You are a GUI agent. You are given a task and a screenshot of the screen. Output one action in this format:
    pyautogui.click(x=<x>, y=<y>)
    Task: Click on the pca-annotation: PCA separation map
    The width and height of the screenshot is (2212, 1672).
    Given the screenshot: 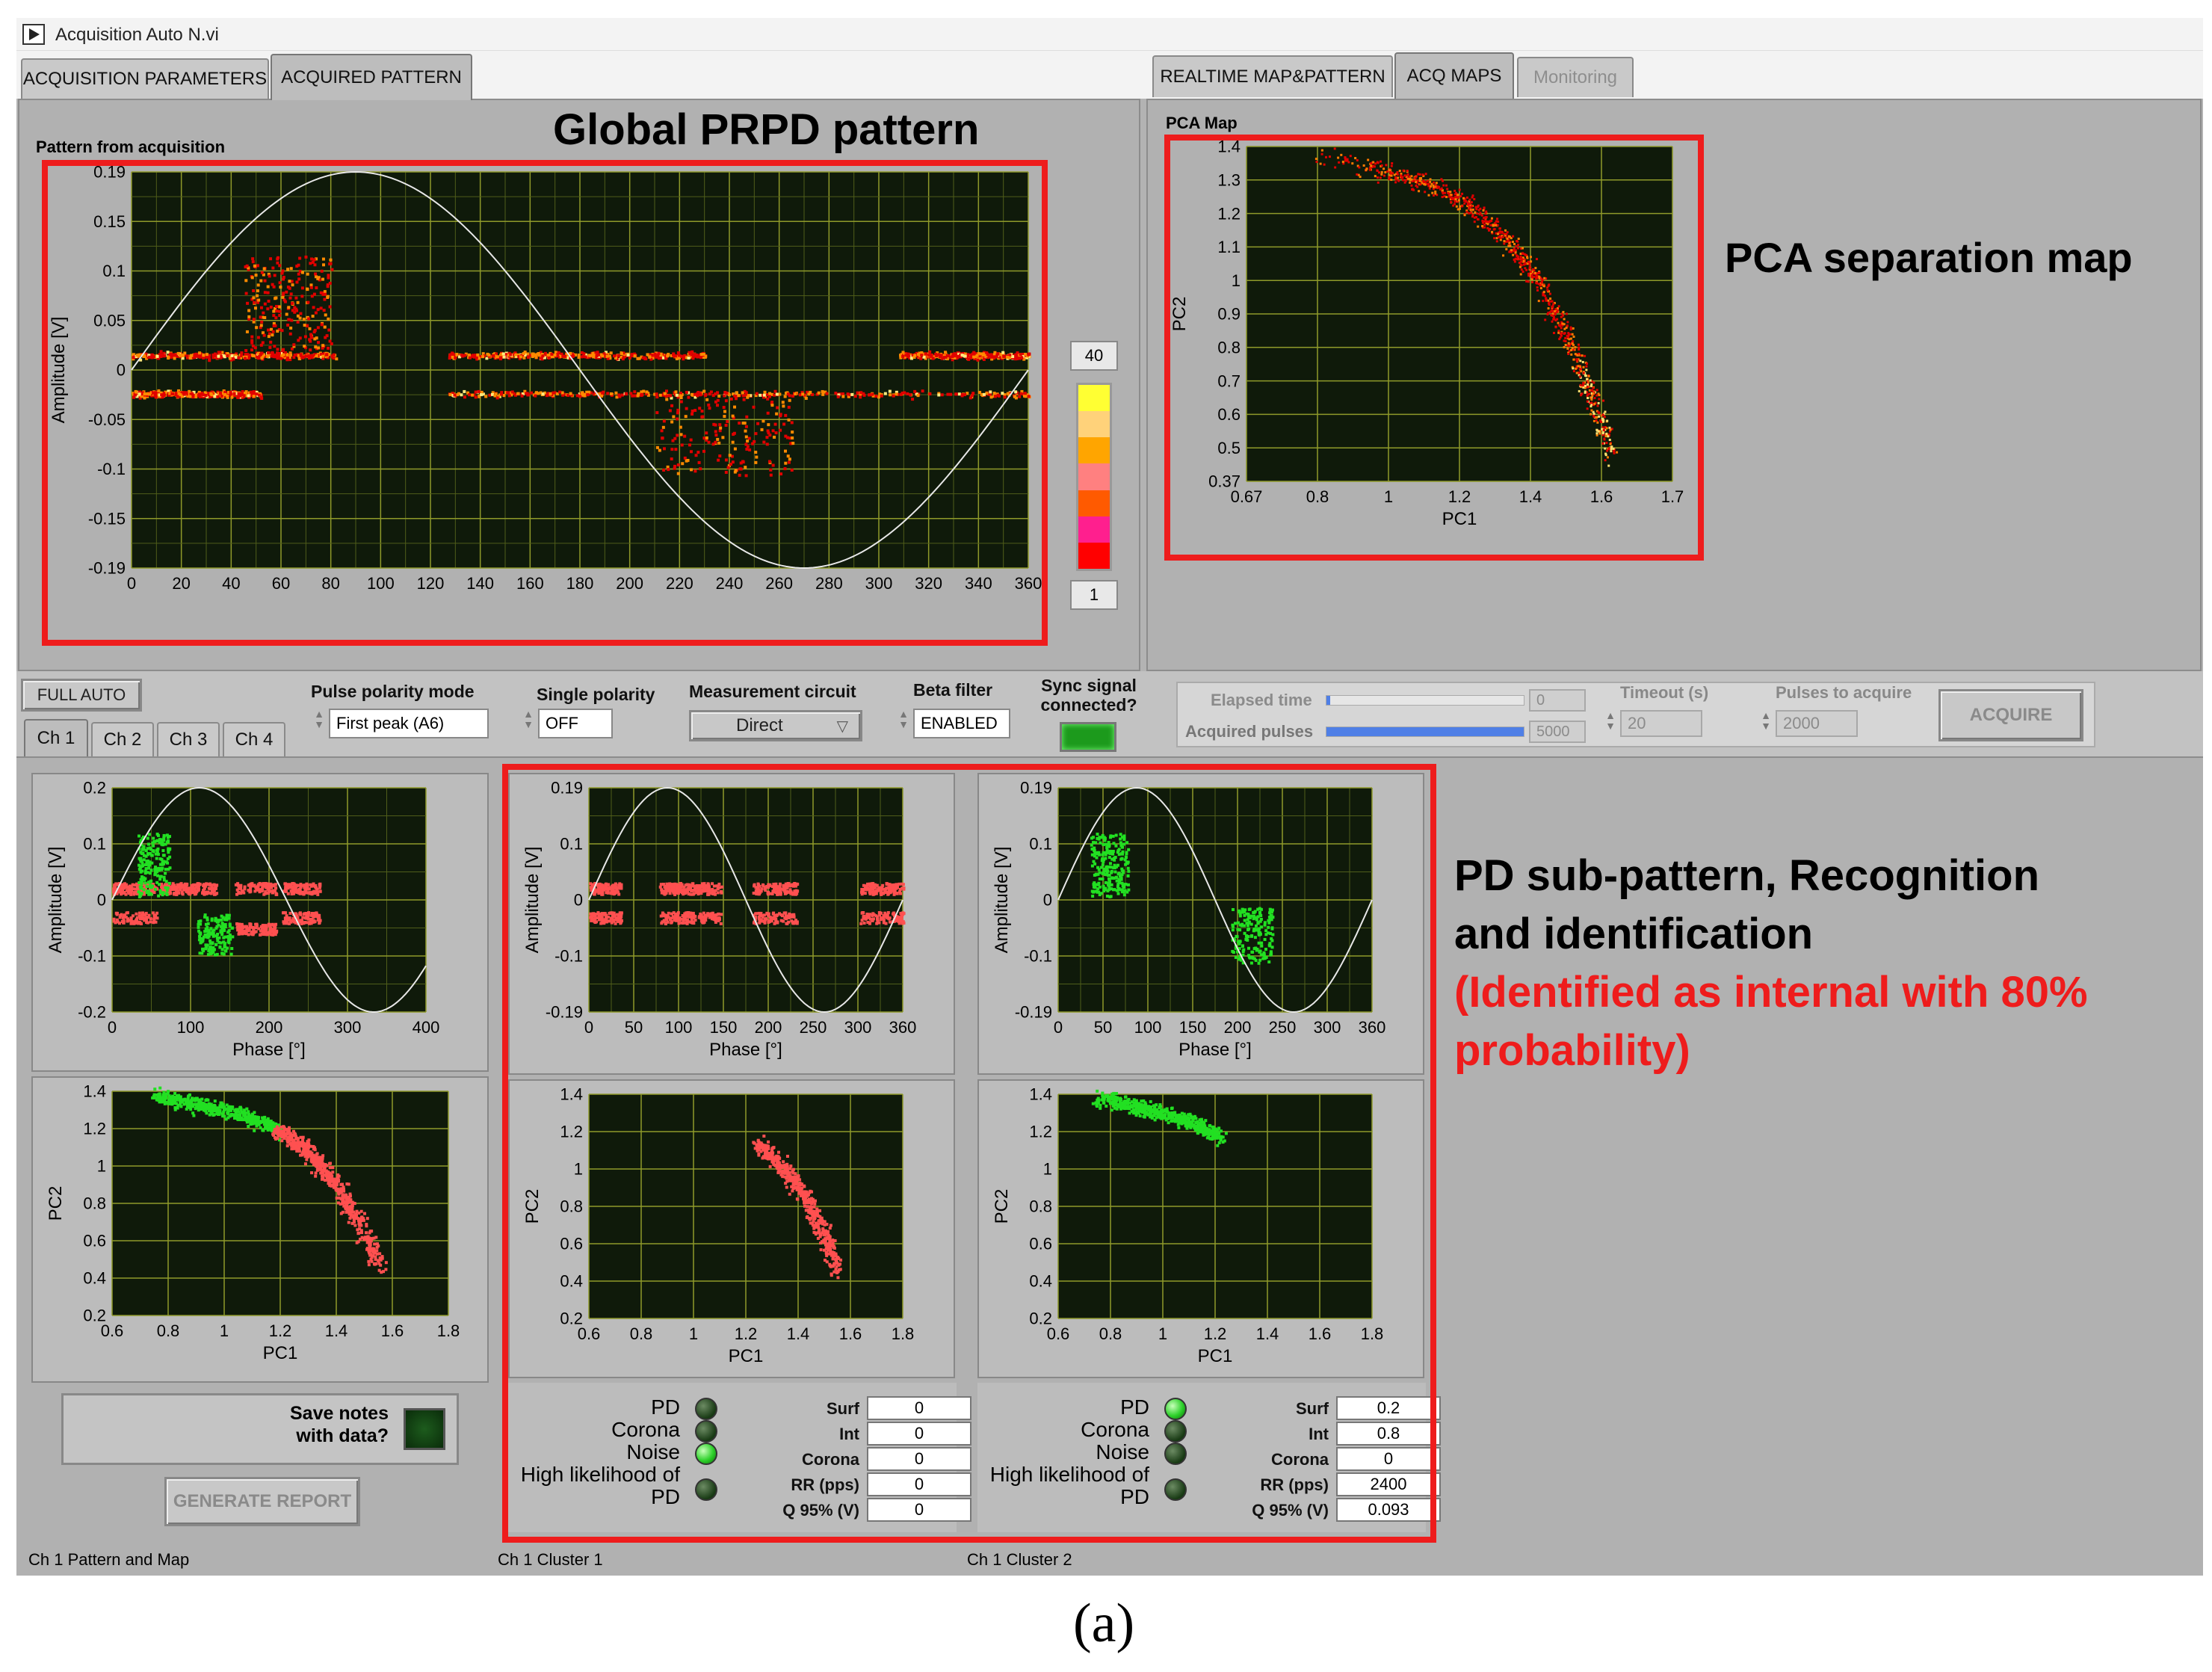 What is the action you would take?
    pyautogui.click(x=1929, y=257)
    